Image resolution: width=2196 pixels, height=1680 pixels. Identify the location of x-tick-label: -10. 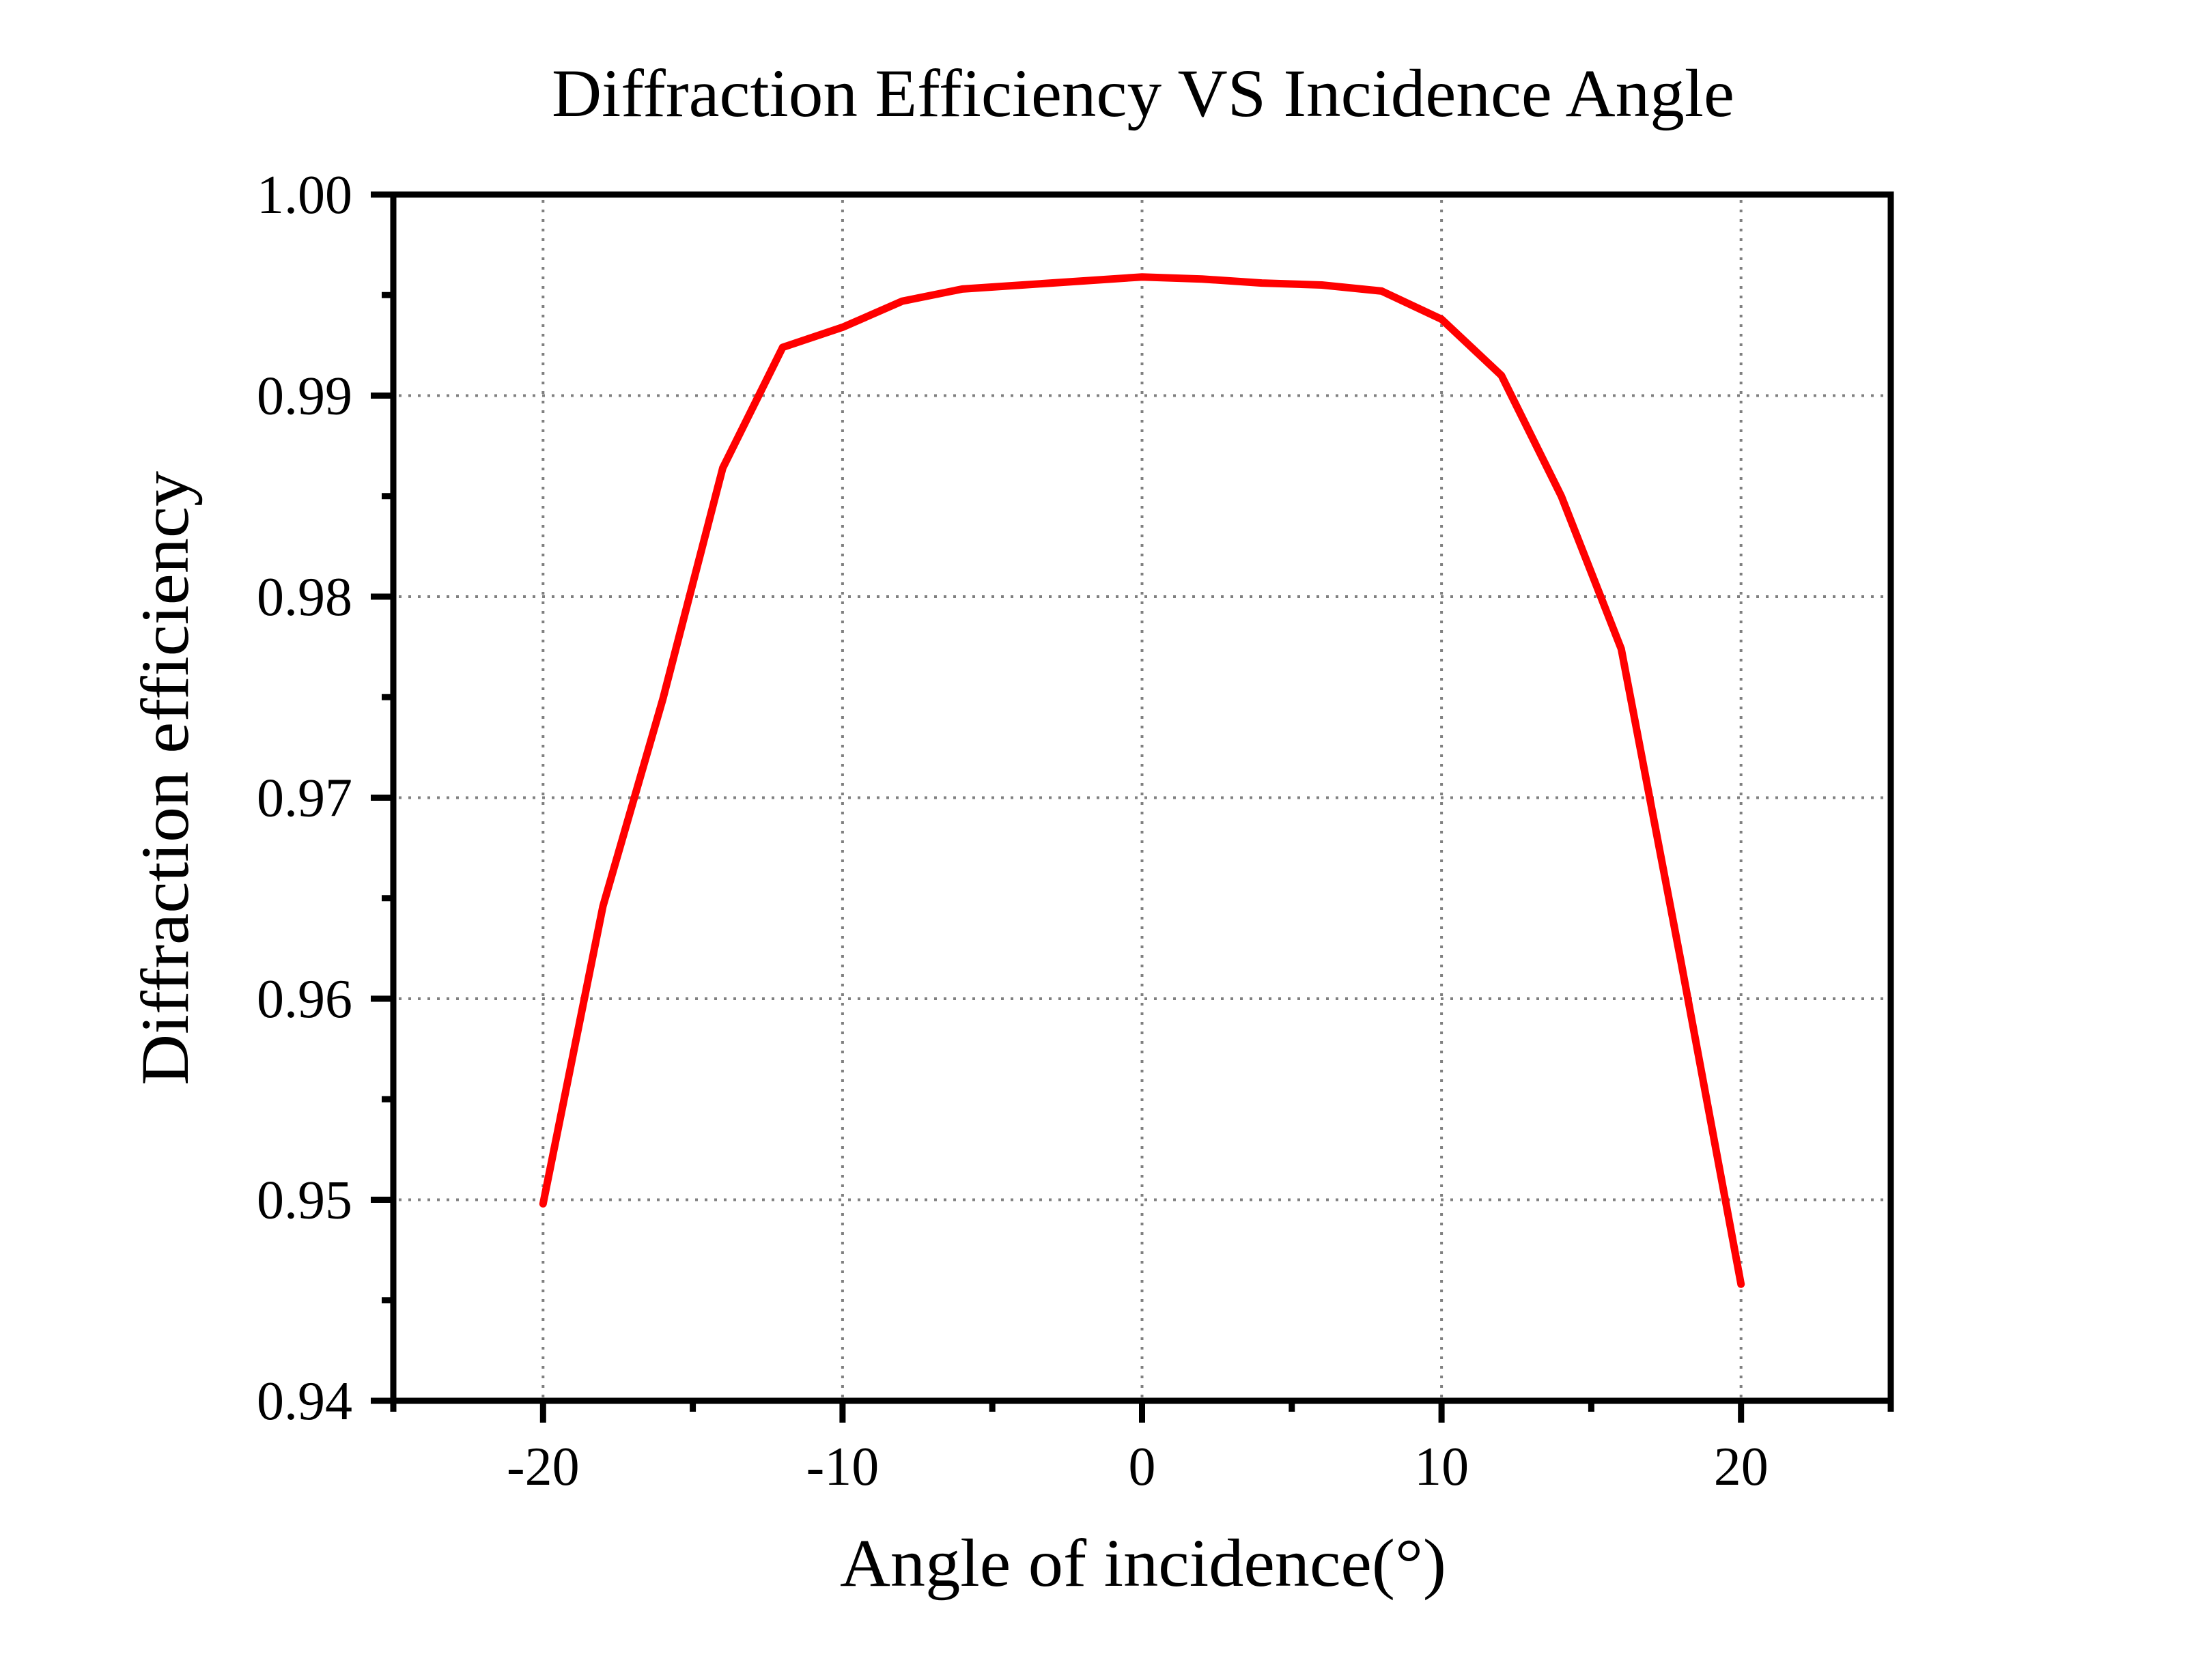
(842, 1467).